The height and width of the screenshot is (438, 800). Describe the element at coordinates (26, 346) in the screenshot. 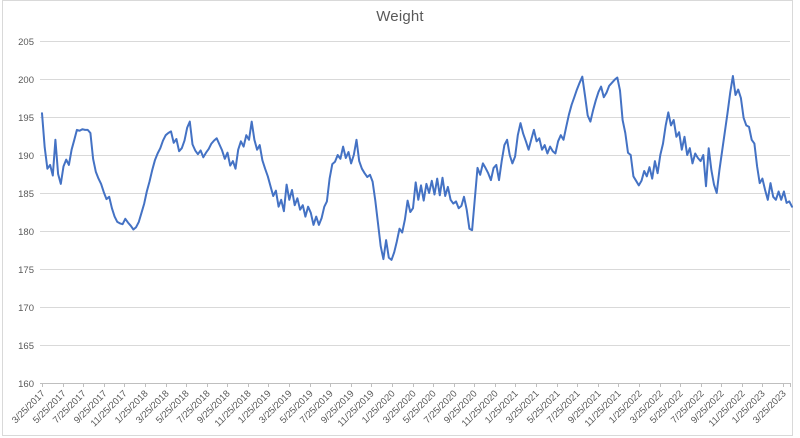

I see `svg-text: 165` at that location.